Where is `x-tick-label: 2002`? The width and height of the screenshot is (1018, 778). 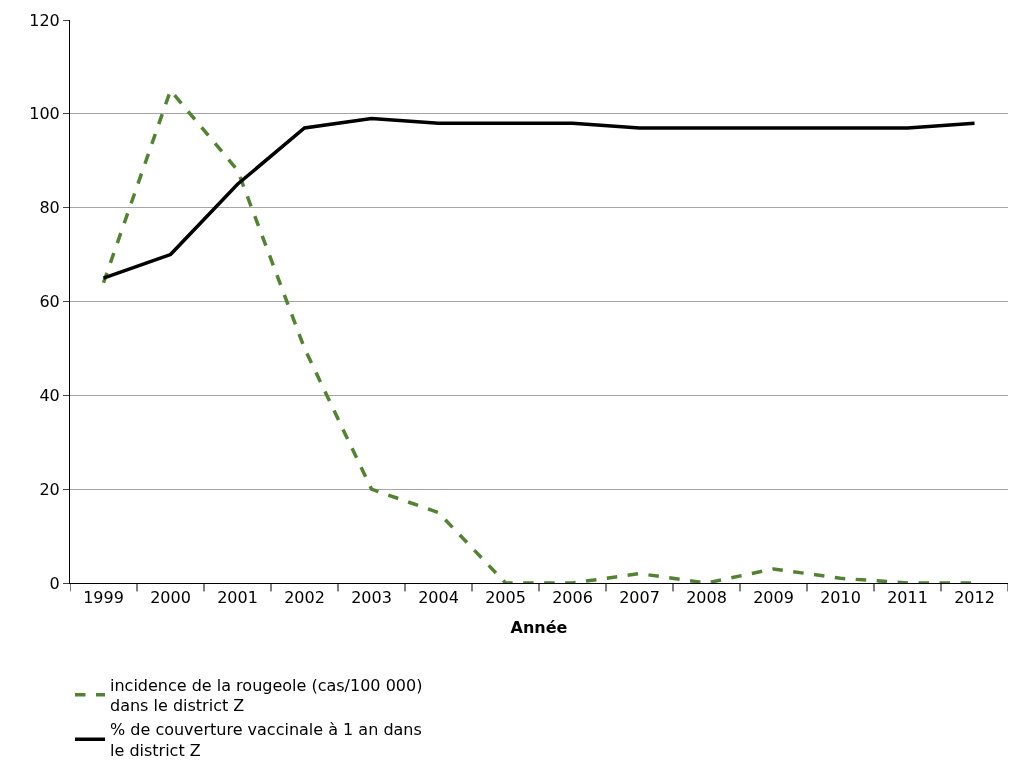
x-tick-label: 2002 is located at coordinates (304, 598).